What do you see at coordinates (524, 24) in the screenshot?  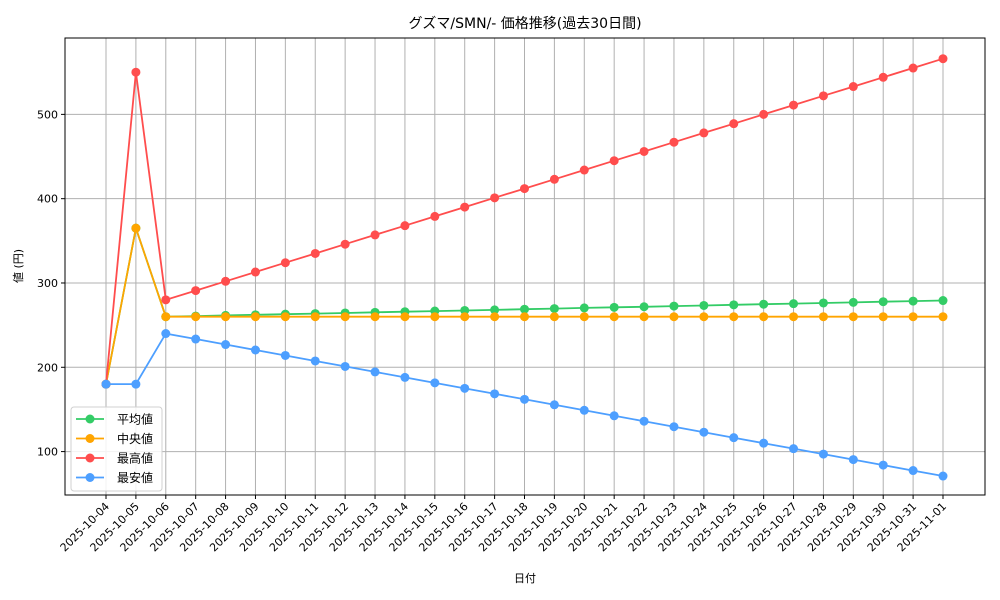 I see `chart-title: グズマ/SMN/- 価格推移(過去30日間)` at bounding box center [524, 24].